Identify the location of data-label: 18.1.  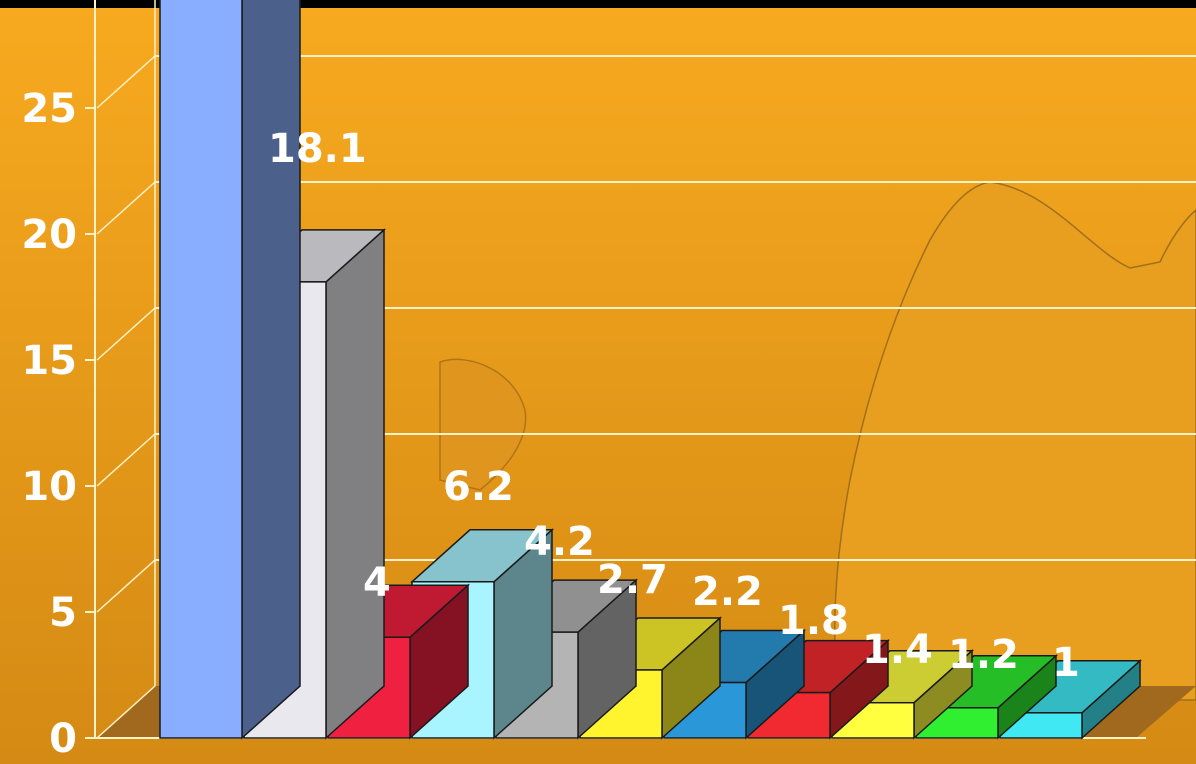
(317, 149).